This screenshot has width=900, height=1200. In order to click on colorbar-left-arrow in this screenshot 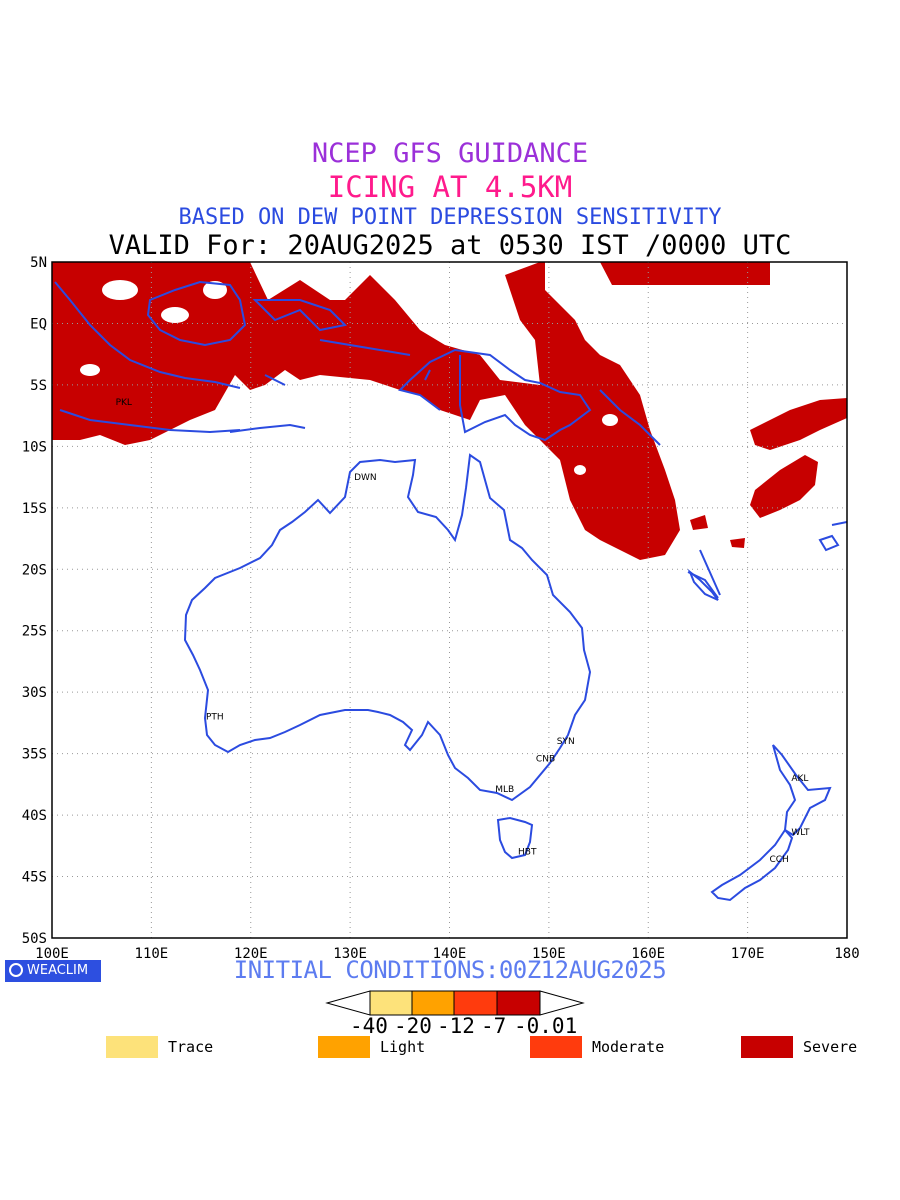, I will do `click(348, 1003)`.